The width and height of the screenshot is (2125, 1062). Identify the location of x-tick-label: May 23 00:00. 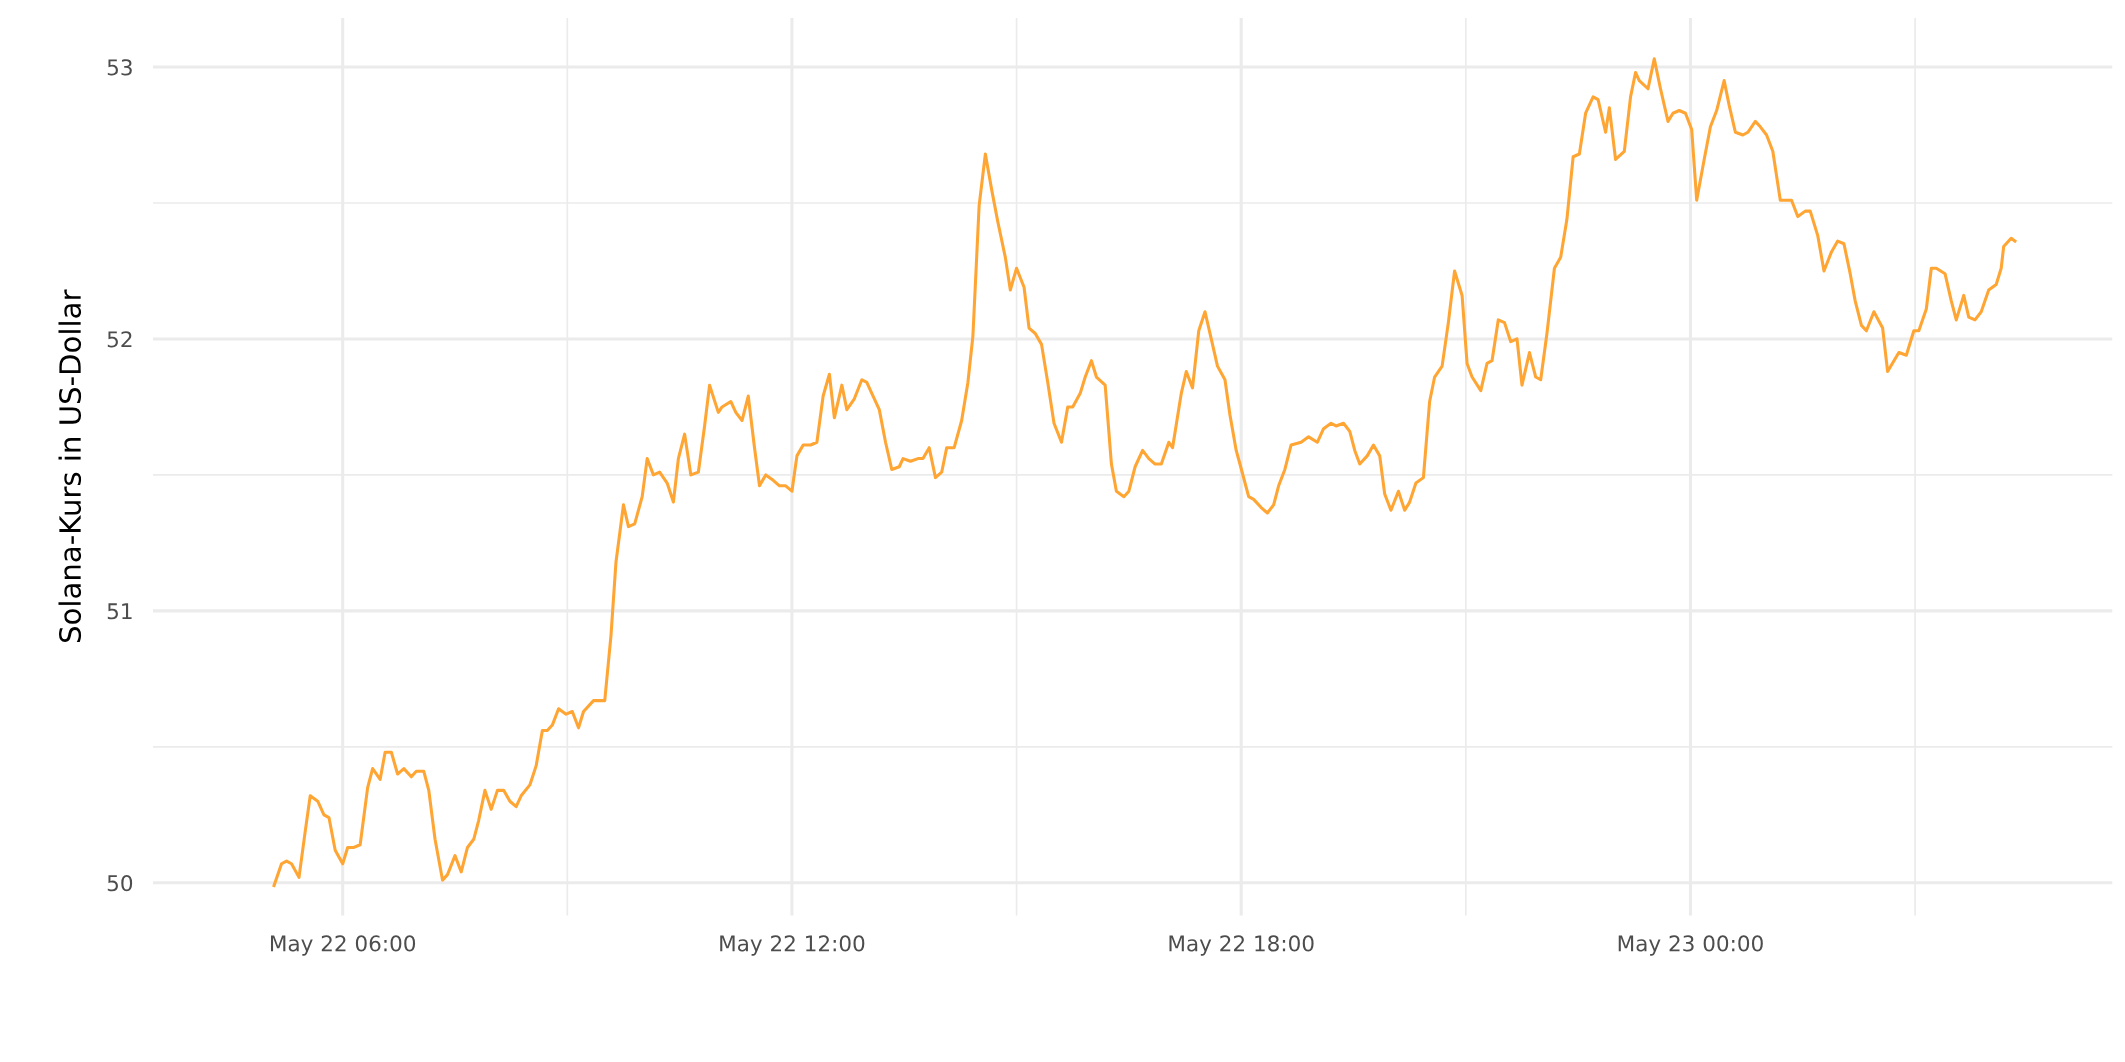
(1690, 945).